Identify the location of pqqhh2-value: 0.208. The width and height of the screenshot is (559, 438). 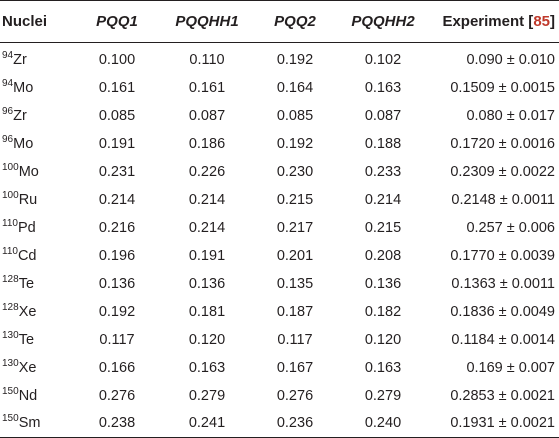
(383, 255).